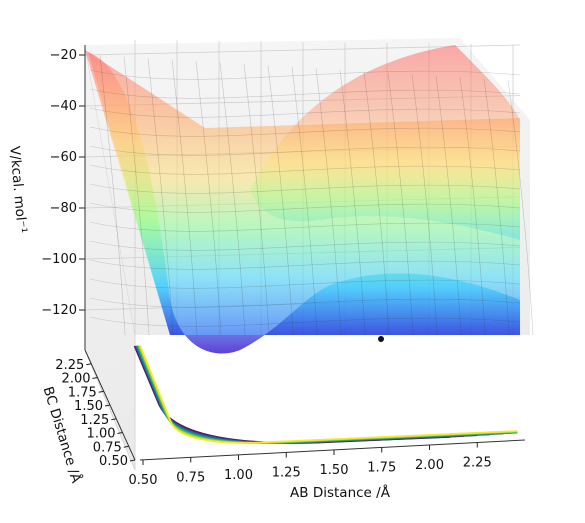  Describe the element at coordinates (76, 379) in the screenshot. I see `y-tick-label: 2.00` at that location.